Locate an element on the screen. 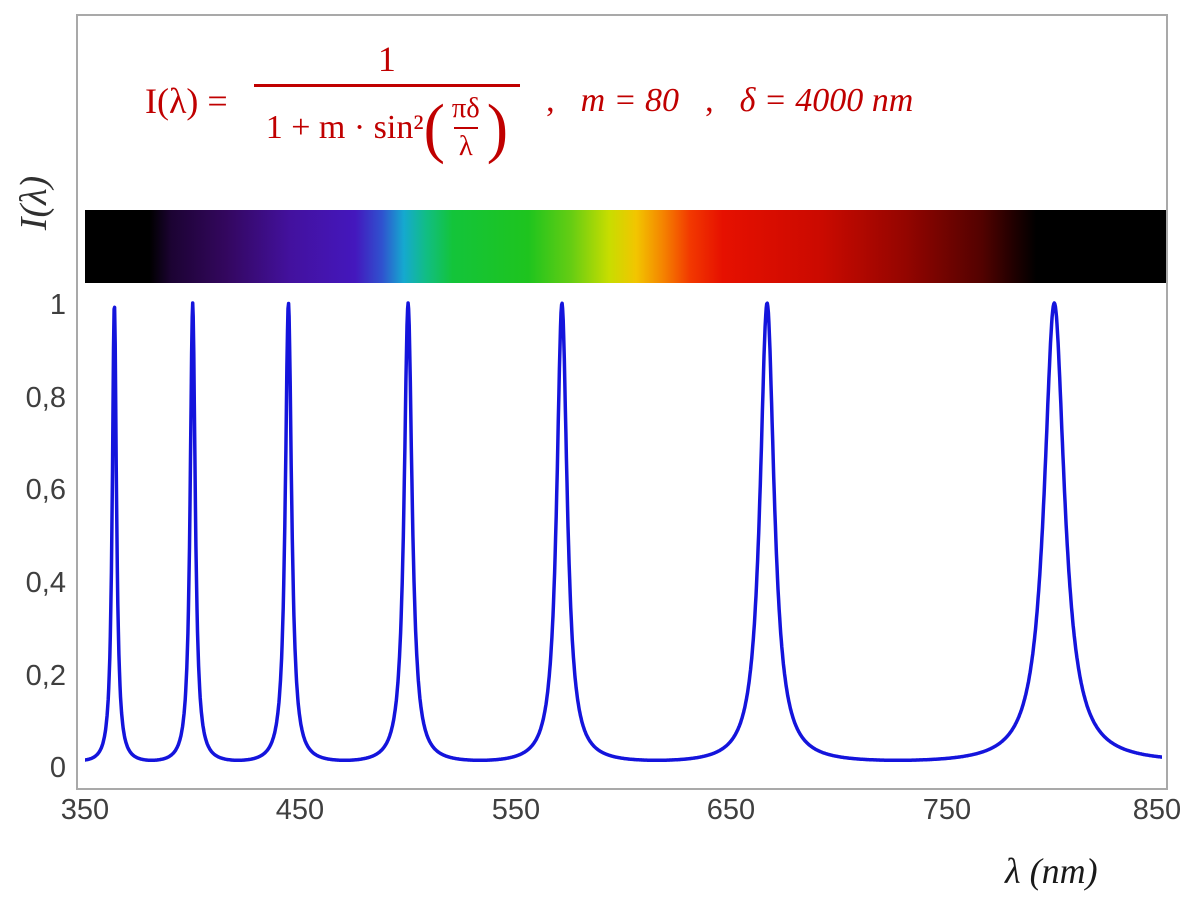 The image size is (1200, 924). denominator-prefix: 1 + m · sin² is located at coordinates (344, 127).